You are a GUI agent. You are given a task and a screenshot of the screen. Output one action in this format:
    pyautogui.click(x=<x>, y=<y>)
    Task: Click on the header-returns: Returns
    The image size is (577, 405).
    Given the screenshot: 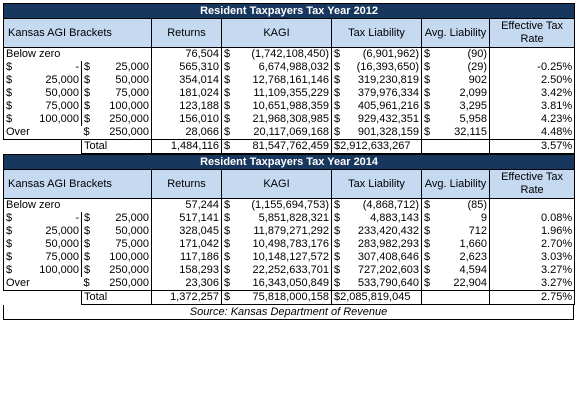 What is the action you would take?
    pyautogui.click(x=186, y=33)
    